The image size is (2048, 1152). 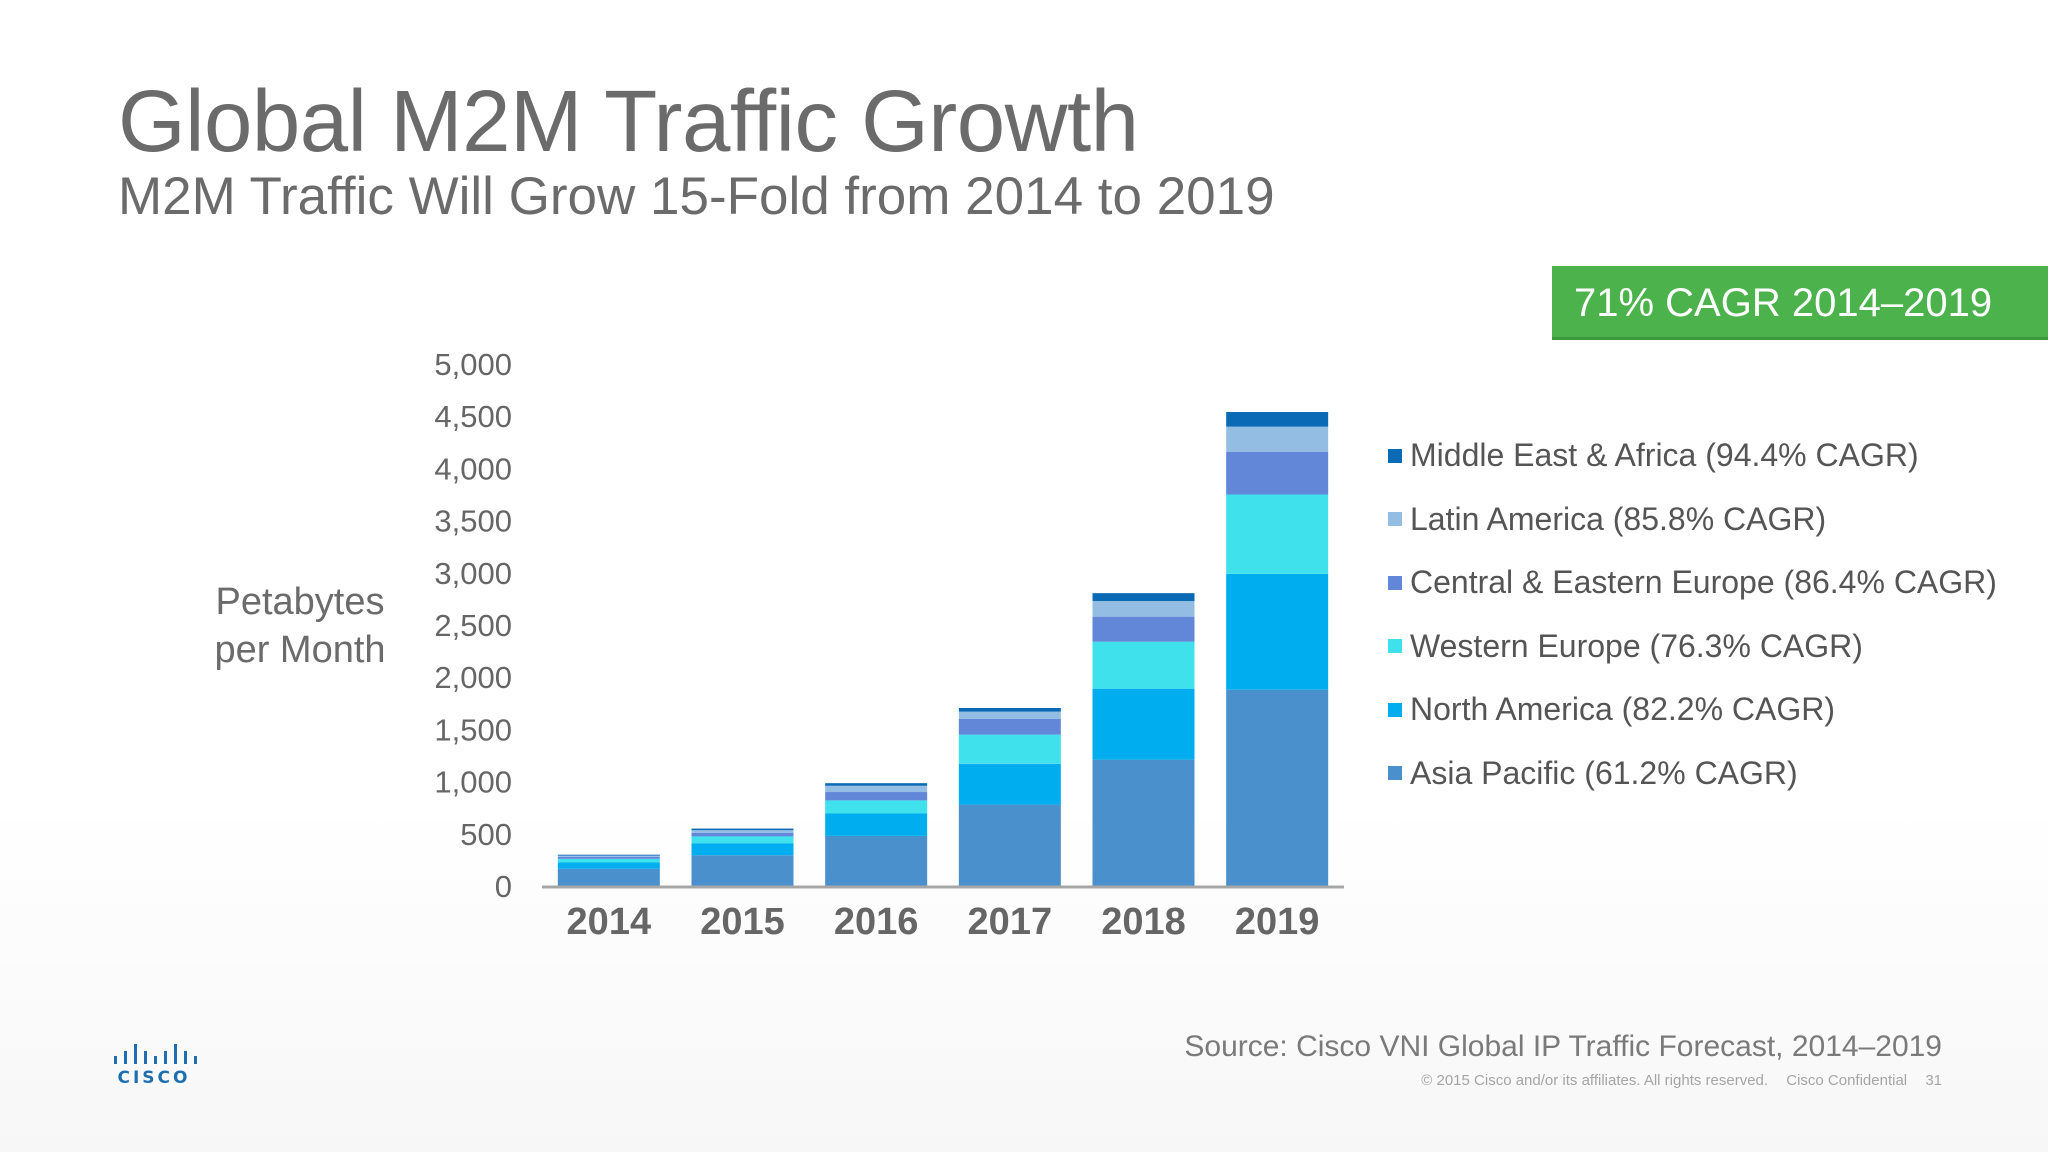 I want to click on y-tick-label: 1,000, so click(x=473, y=782).